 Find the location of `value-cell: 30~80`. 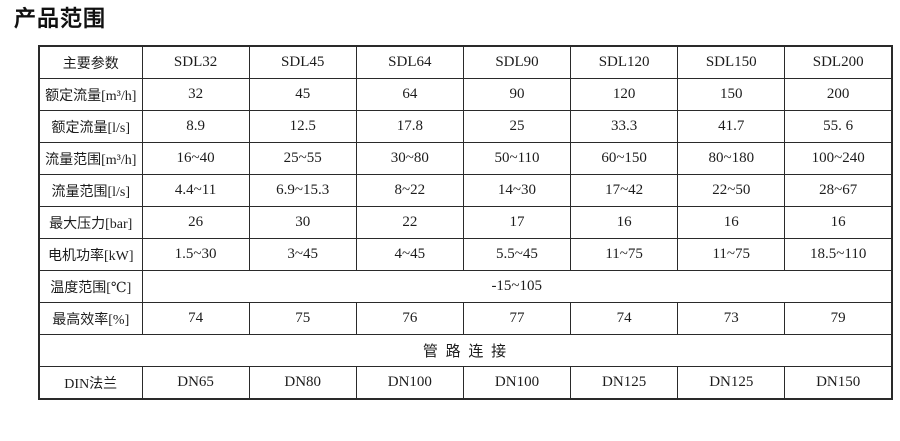

value-cell: 30~80 is located at coordinates (409, 158).